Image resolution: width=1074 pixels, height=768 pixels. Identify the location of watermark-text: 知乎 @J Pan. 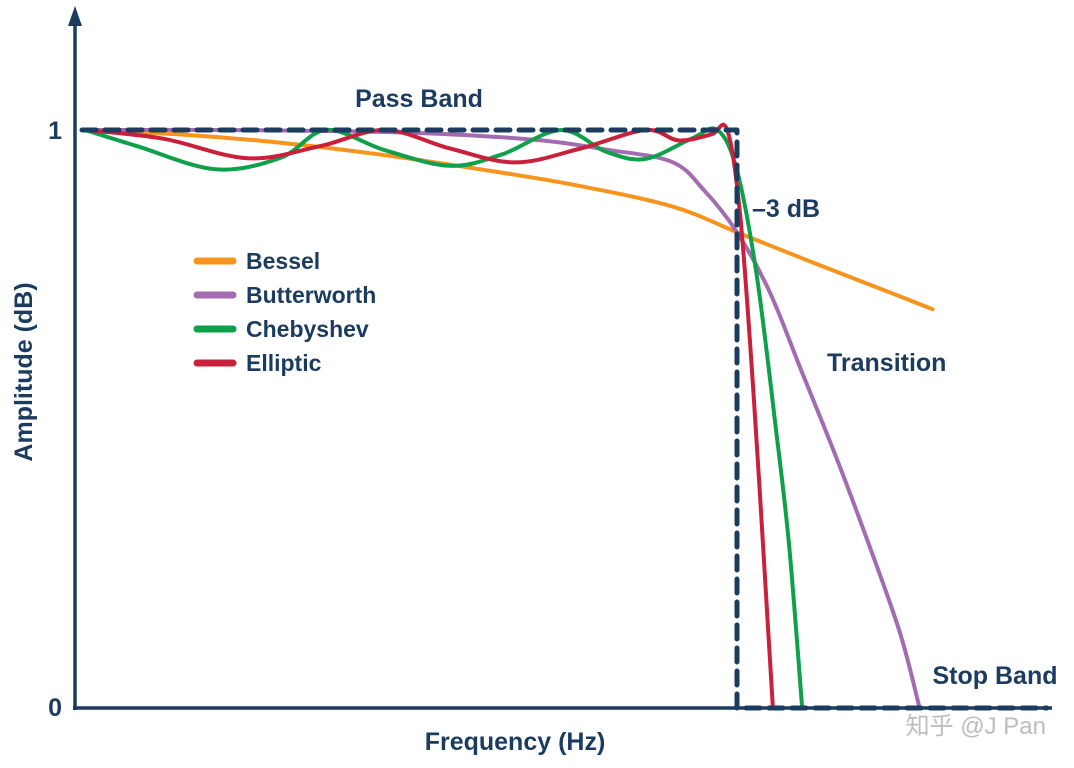
(976, 726).